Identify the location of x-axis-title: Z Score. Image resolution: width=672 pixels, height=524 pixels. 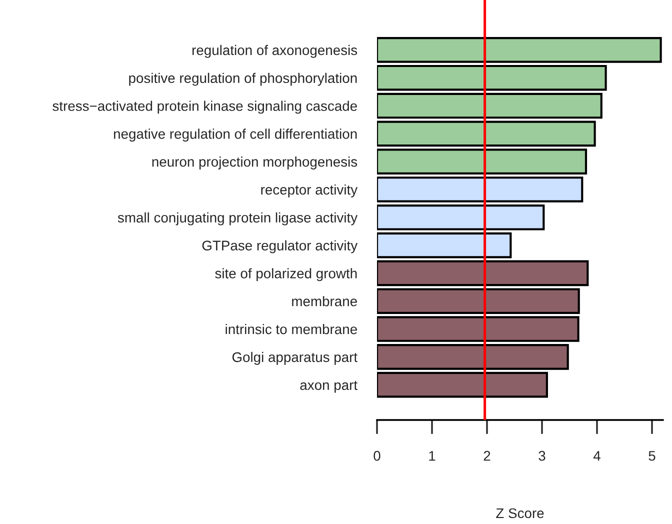
(520, 513).